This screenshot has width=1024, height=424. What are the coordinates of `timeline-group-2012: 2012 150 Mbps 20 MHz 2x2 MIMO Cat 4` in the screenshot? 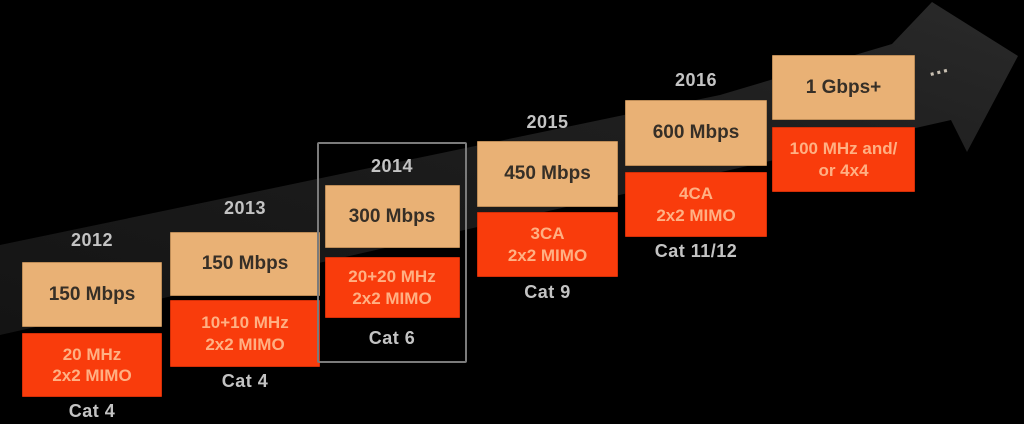 It's located at (92, 325).